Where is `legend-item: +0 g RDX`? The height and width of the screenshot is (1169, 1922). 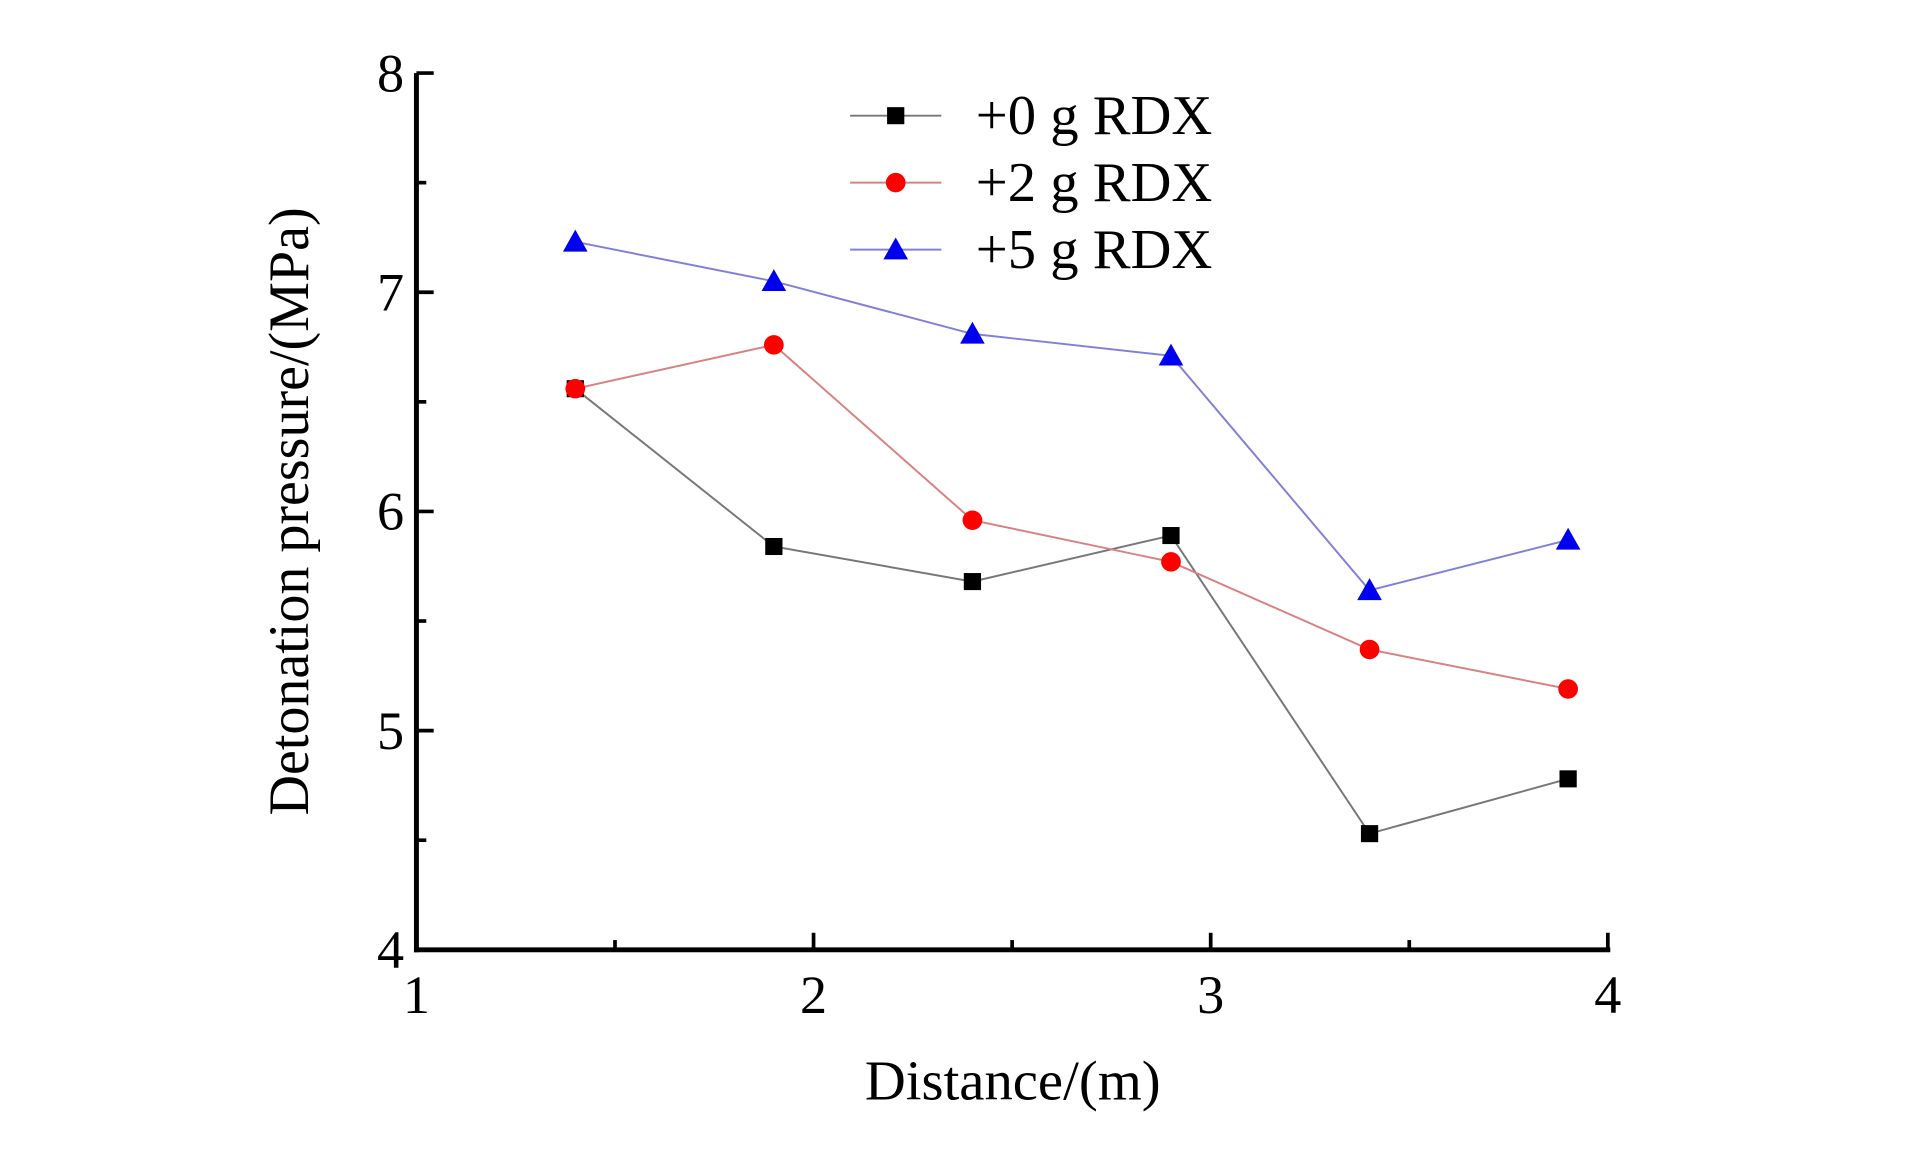
legend-item: +0 g RDX is located at coordinates (1031, 116).